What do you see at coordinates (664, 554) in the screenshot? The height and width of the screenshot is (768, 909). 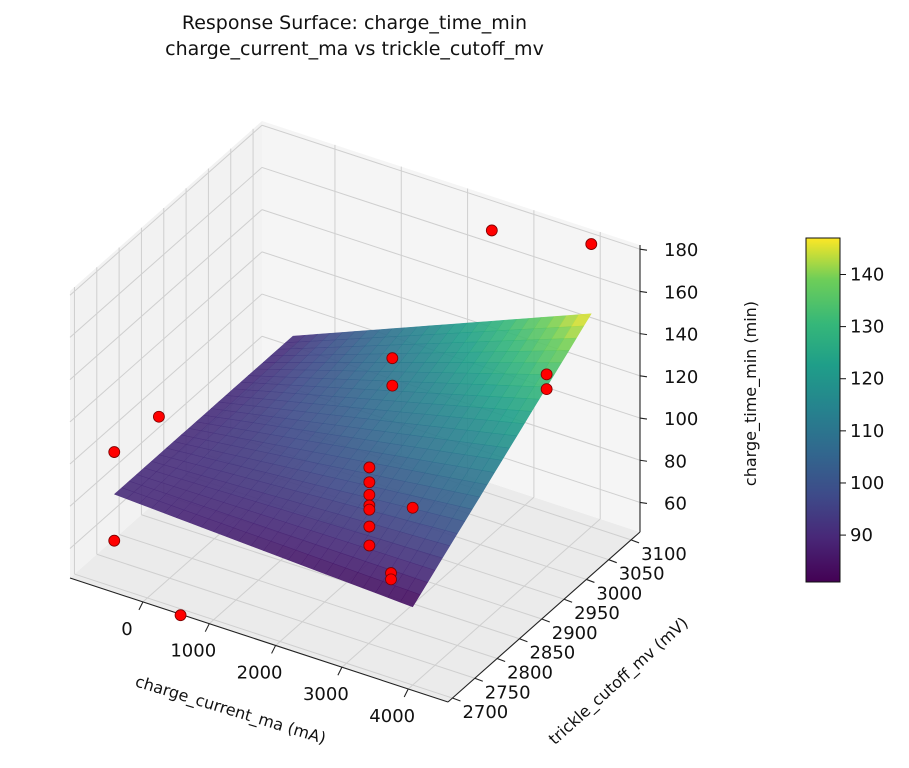 I see `y-tick-label: 3100` at bounding box center [664, 554].